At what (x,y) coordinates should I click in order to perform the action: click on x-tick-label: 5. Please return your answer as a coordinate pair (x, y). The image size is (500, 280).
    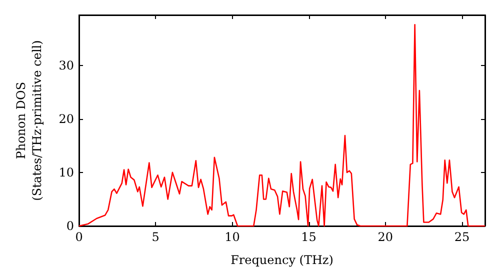
    Looking at the image, I should click on (156, 237).